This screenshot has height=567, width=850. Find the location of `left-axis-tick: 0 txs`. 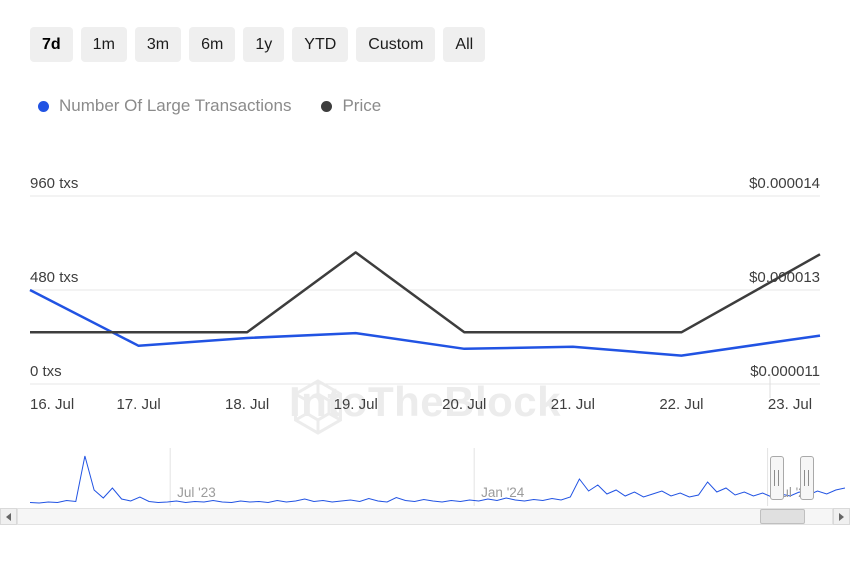

left-axis-tick: 0 txs is located at coordinates (46, 371).